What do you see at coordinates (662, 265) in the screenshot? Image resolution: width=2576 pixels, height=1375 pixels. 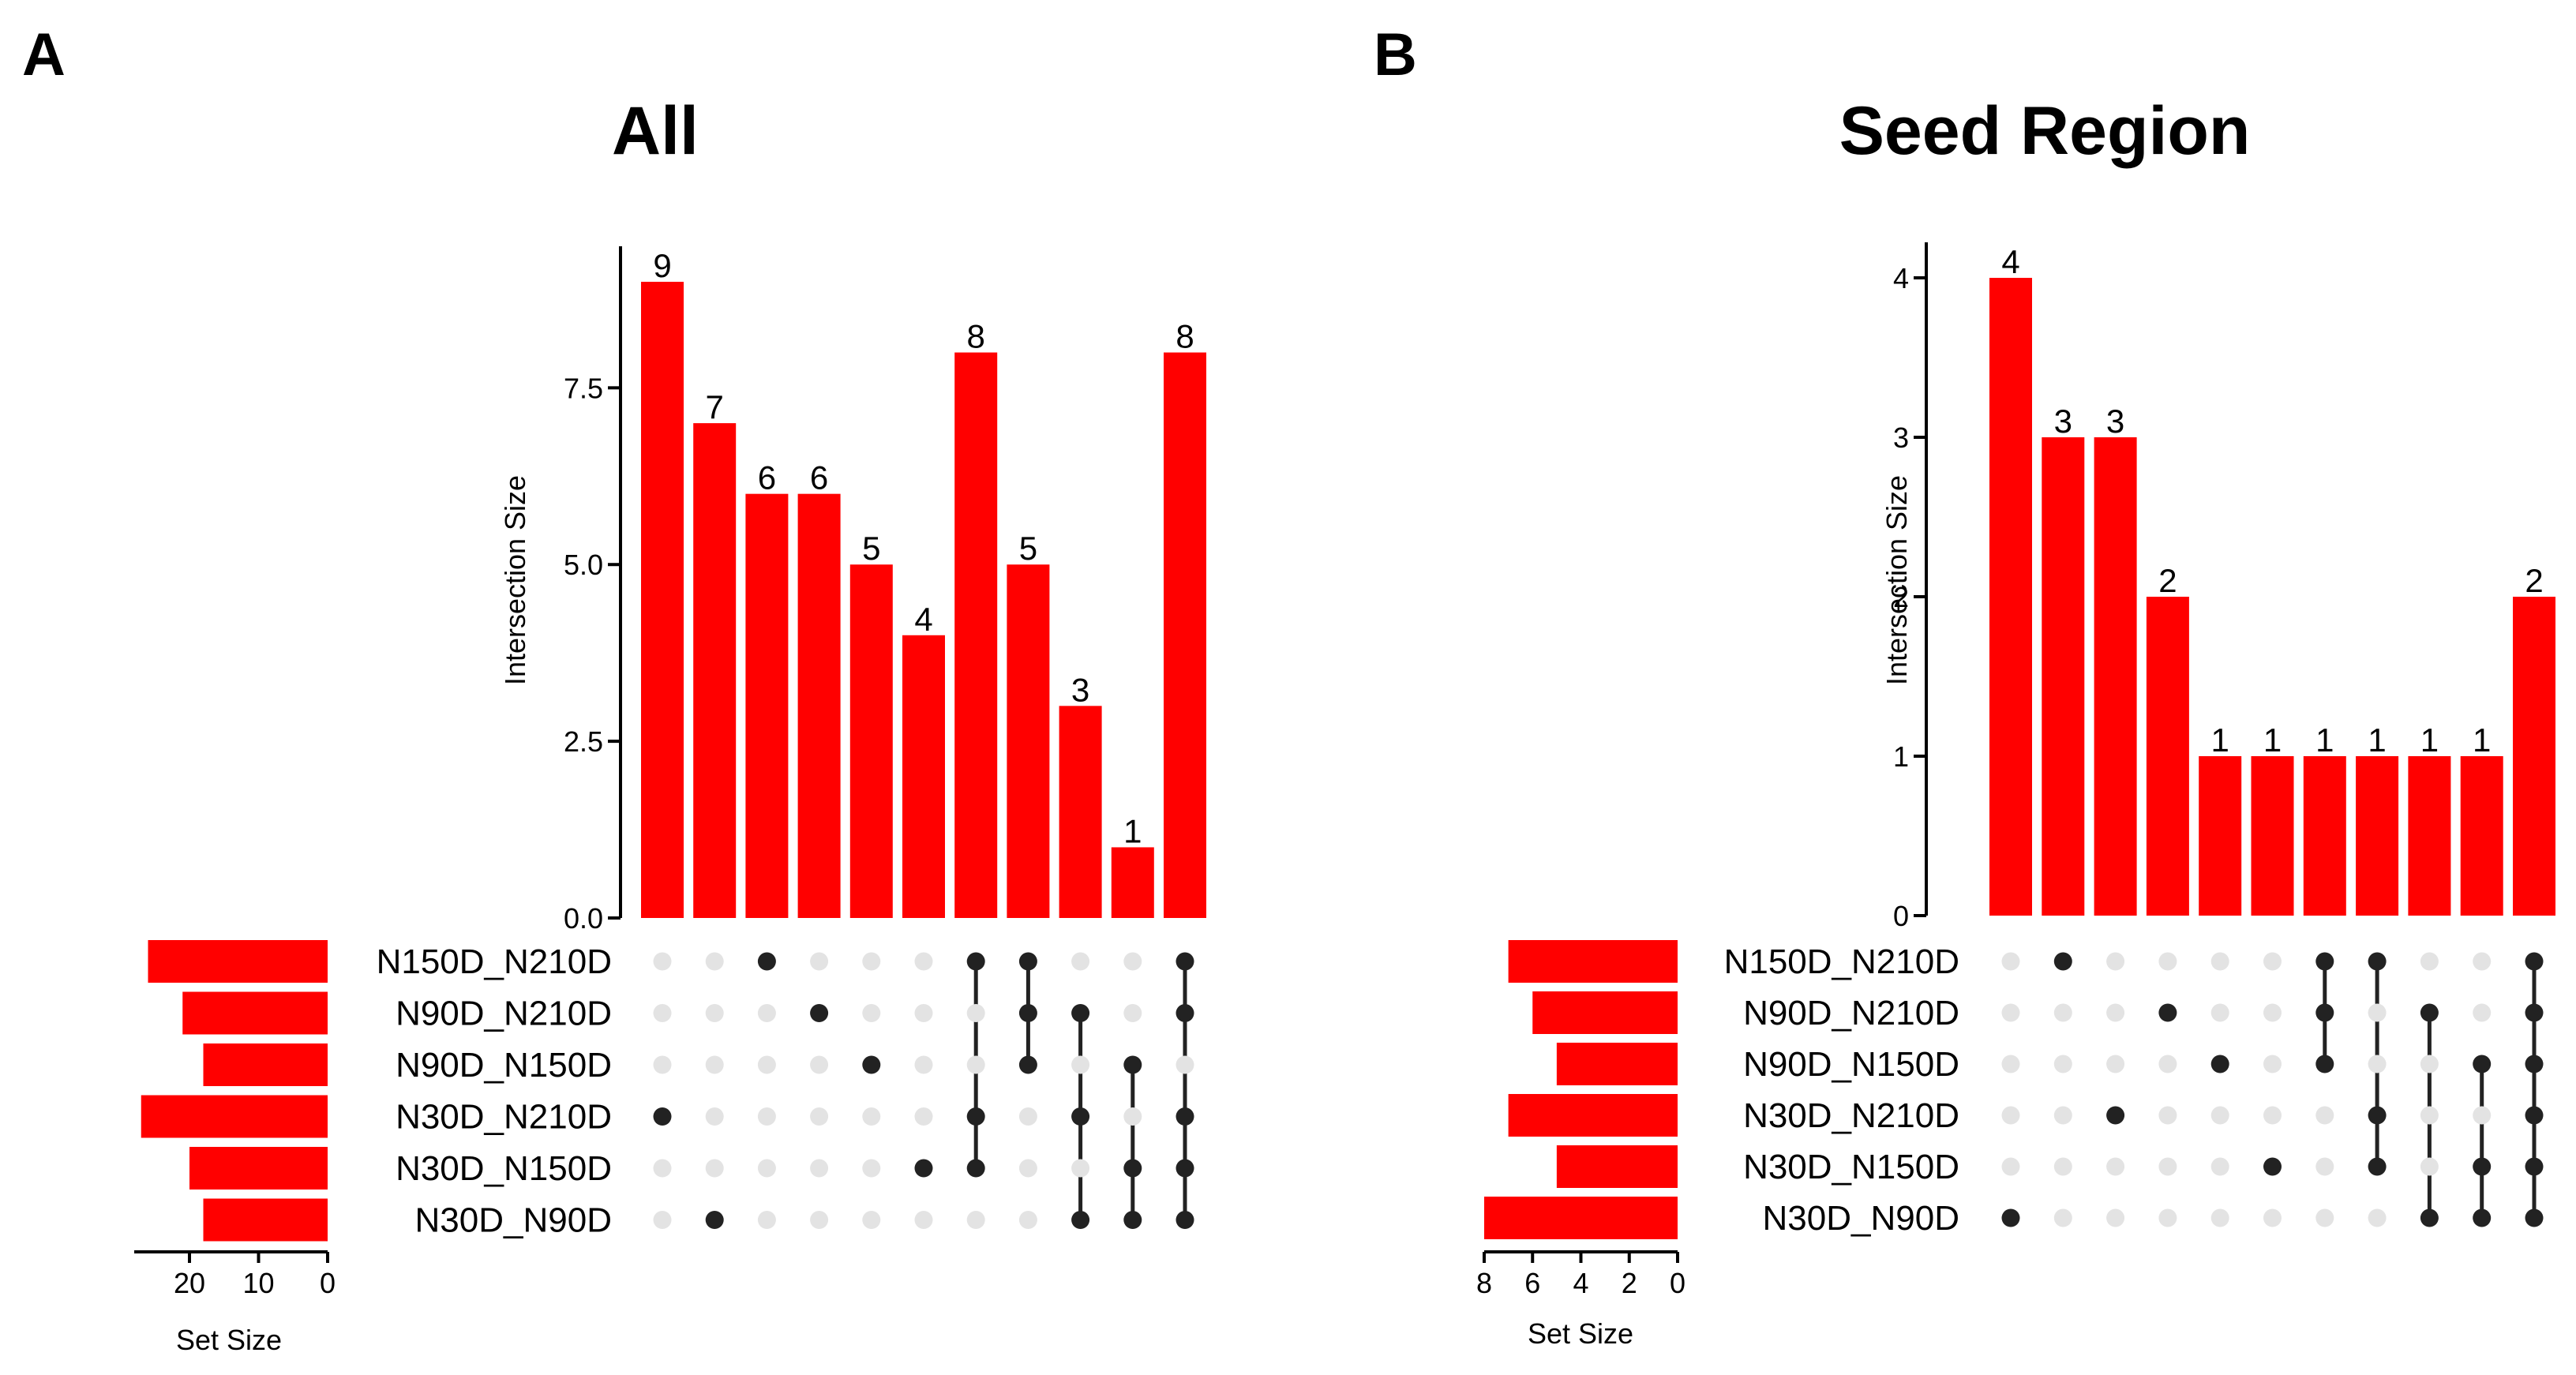 I see `bar-value-label: 9` at bounding box center [662, 265].